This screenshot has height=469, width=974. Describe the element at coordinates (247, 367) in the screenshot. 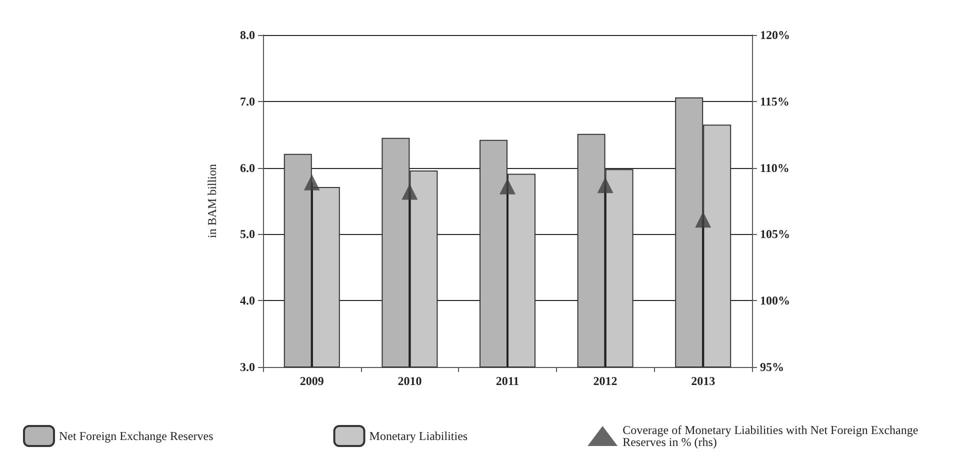

I see `y-tick-label: 3.0` at that location.